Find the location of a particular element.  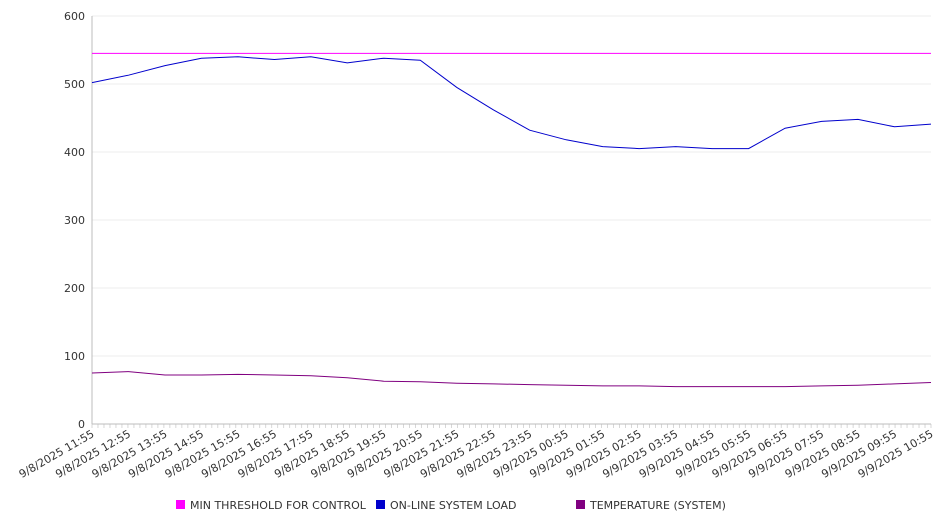

y-tick-label: 100 is located at coordinates (74, 356).